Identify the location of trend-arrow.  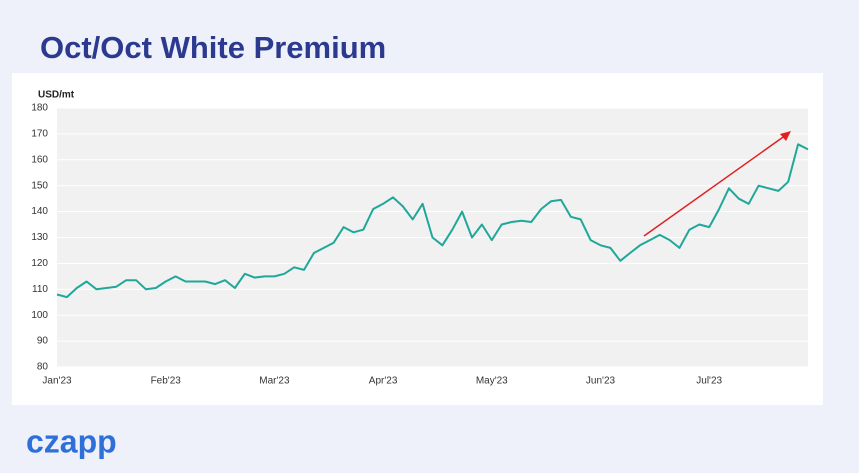
(715, 185).